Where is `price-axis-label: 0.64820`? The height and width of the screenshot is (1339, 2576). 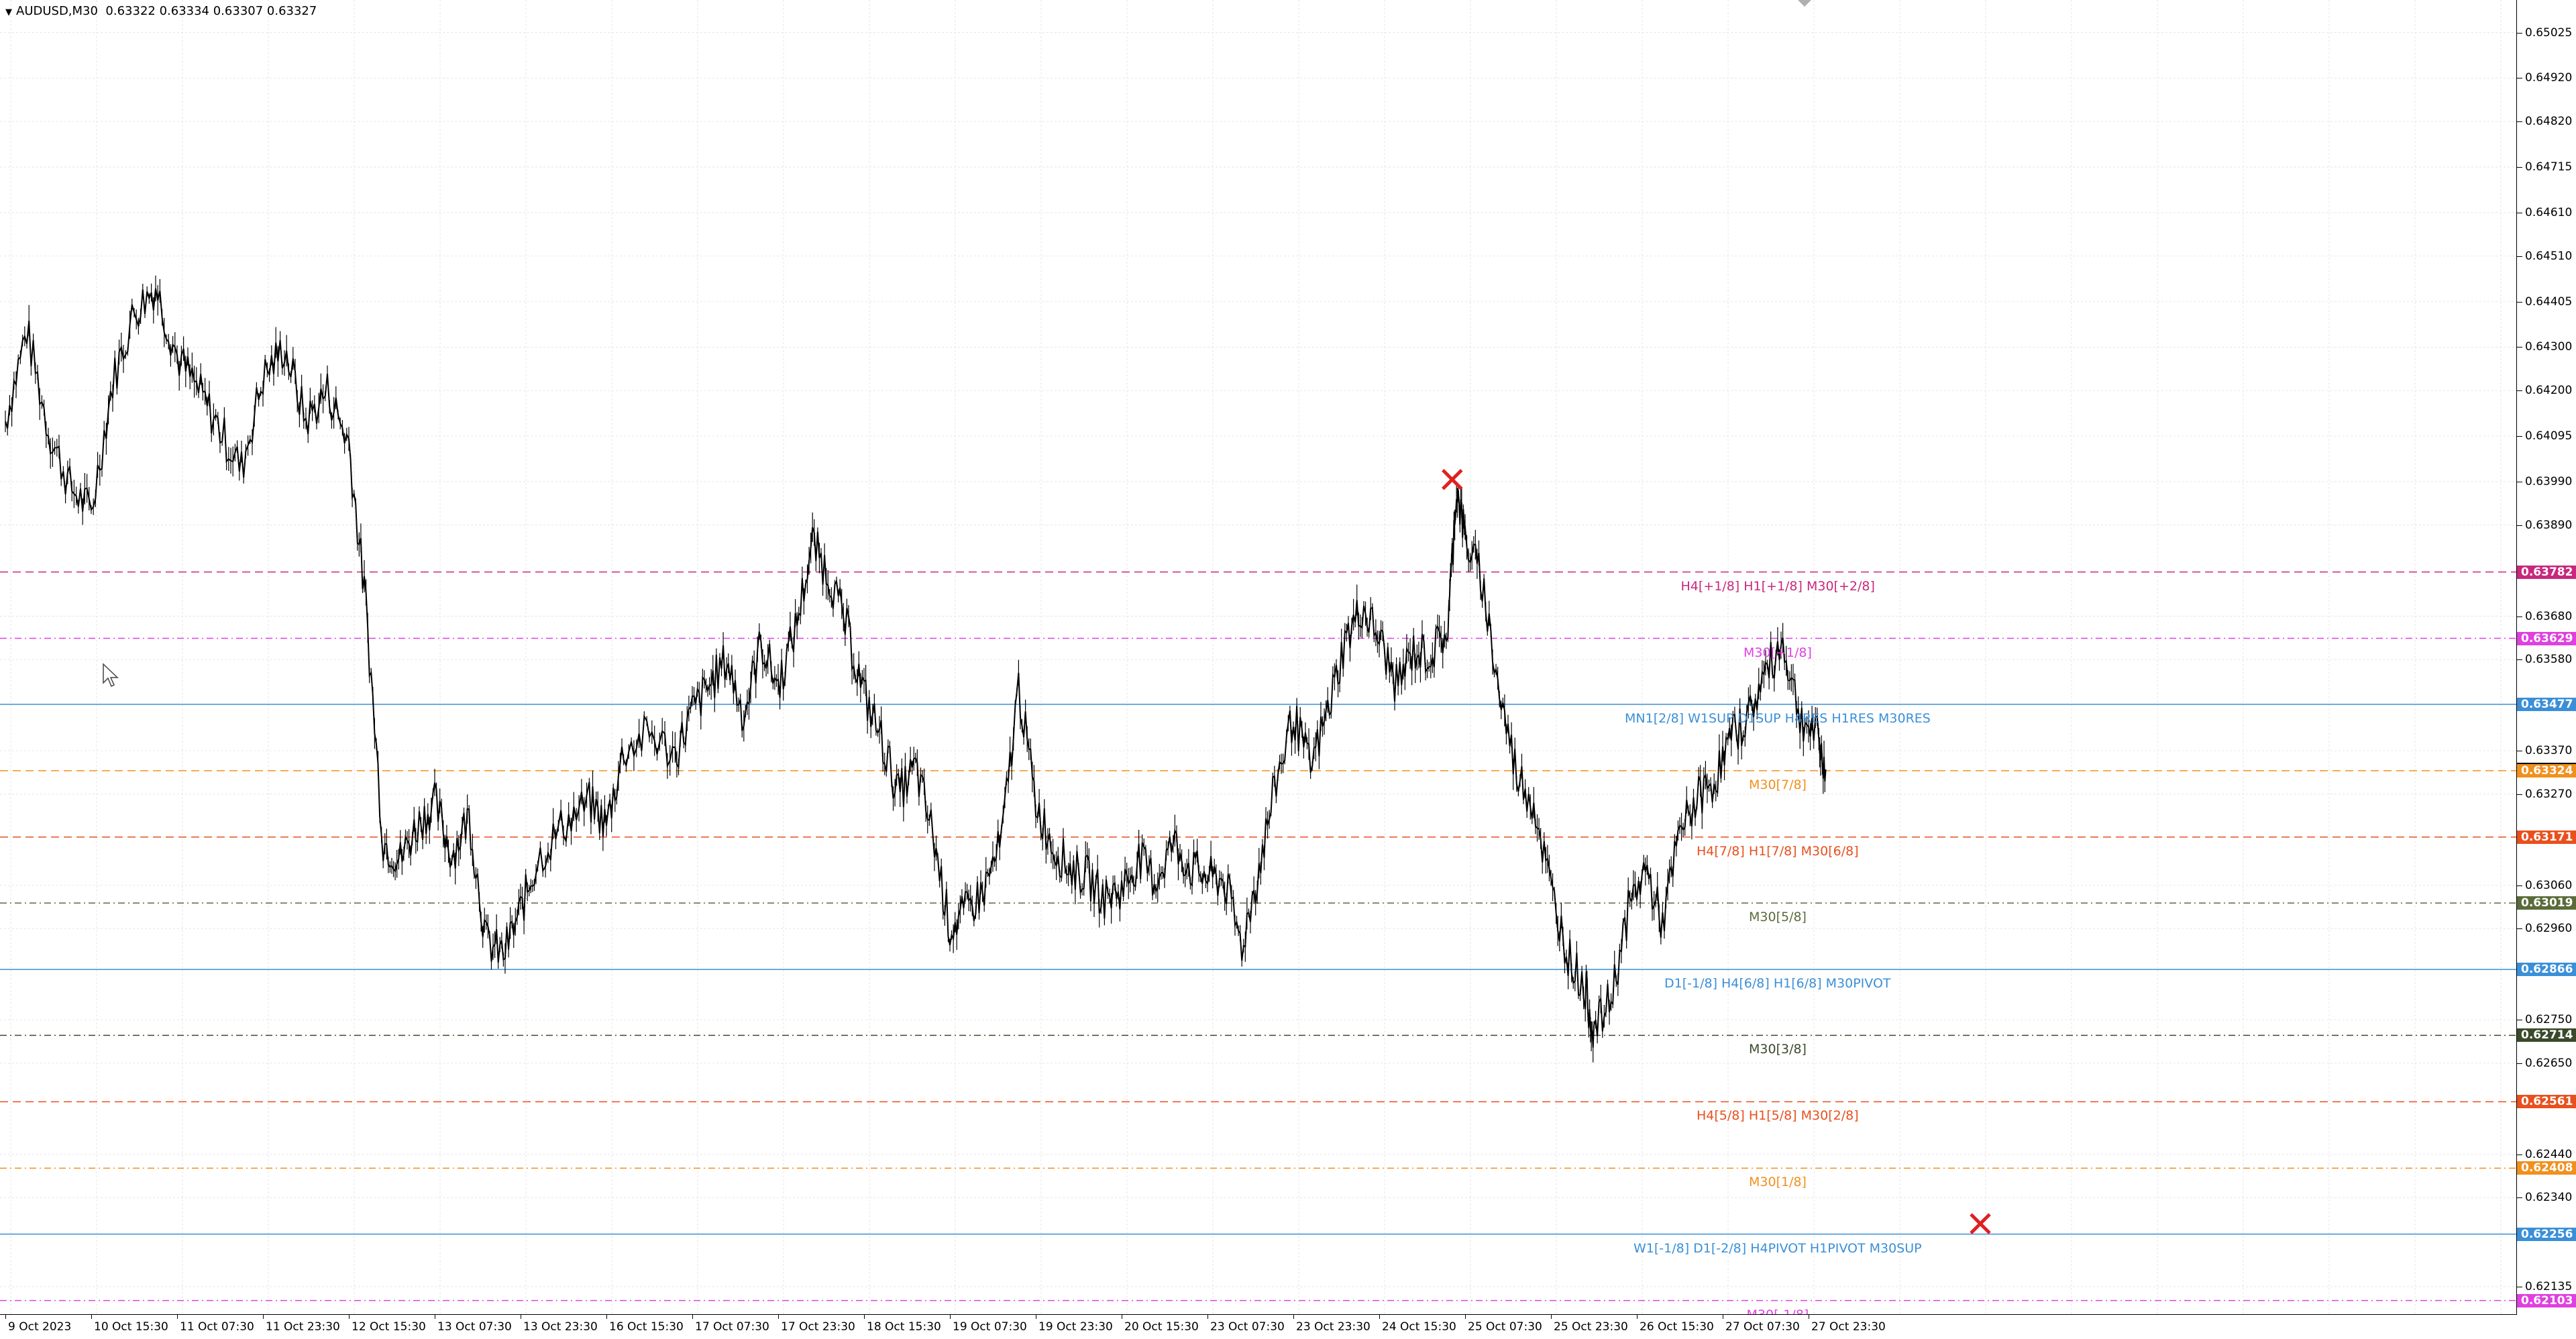
price-axis-label: 0.64820 is located at coordinates (2549, 122).